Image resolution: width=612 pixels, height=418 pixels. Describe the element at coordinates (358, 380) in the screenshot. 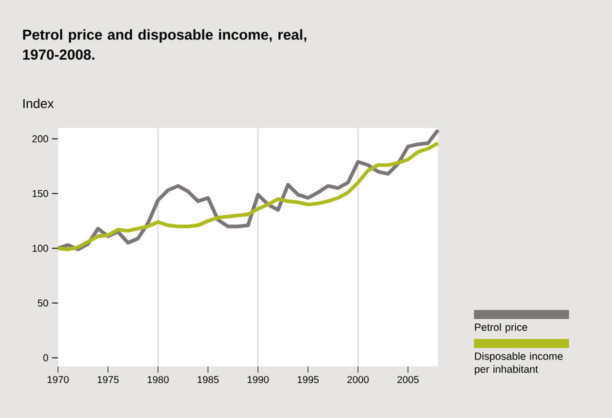

I see `x-tick-label: 2000` at that location.